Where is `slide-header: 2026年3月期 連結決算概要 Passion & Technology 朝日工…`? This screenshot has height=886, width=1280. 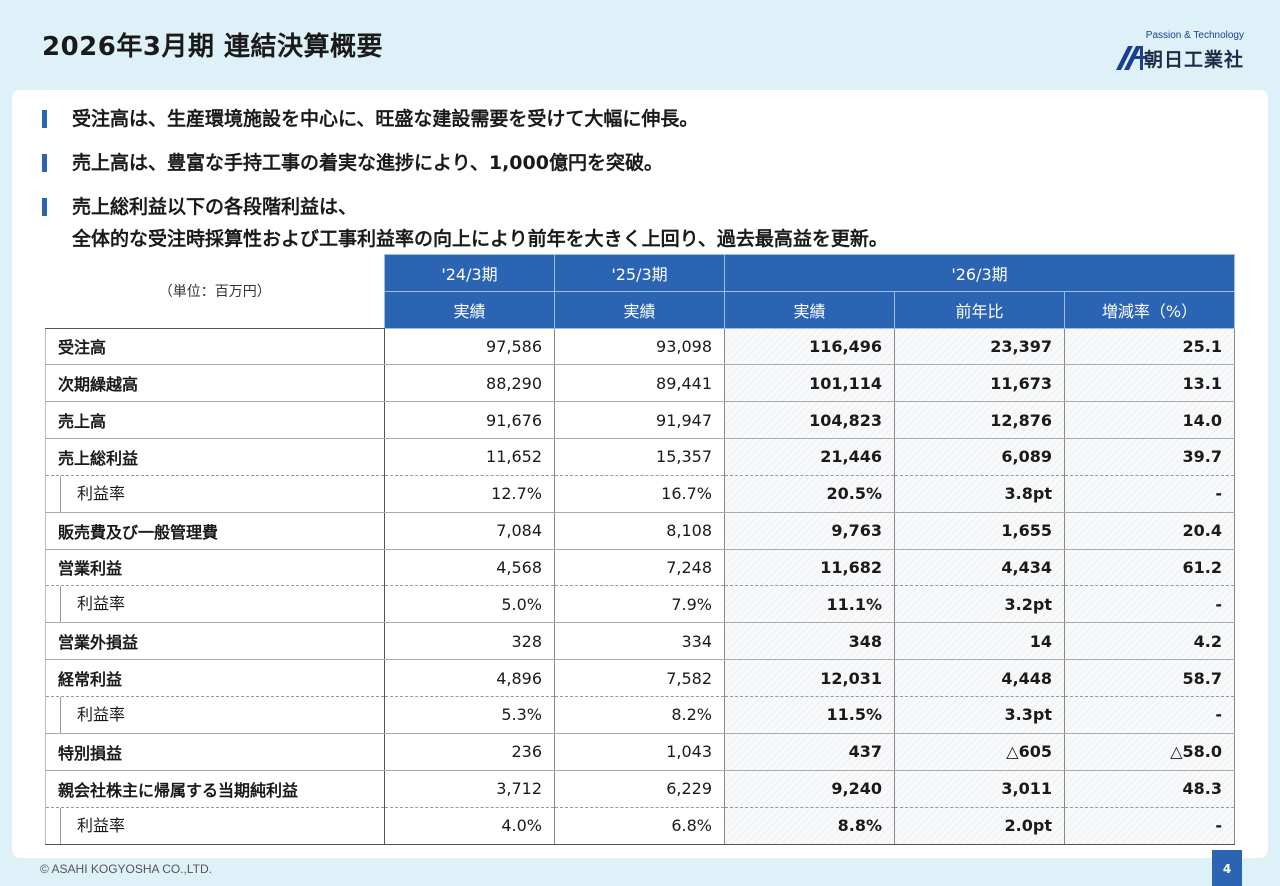
slide-header: 2026年3月期 連結決算概要 Passion & Technology 朝日工… is located at coordinates (640, 44).